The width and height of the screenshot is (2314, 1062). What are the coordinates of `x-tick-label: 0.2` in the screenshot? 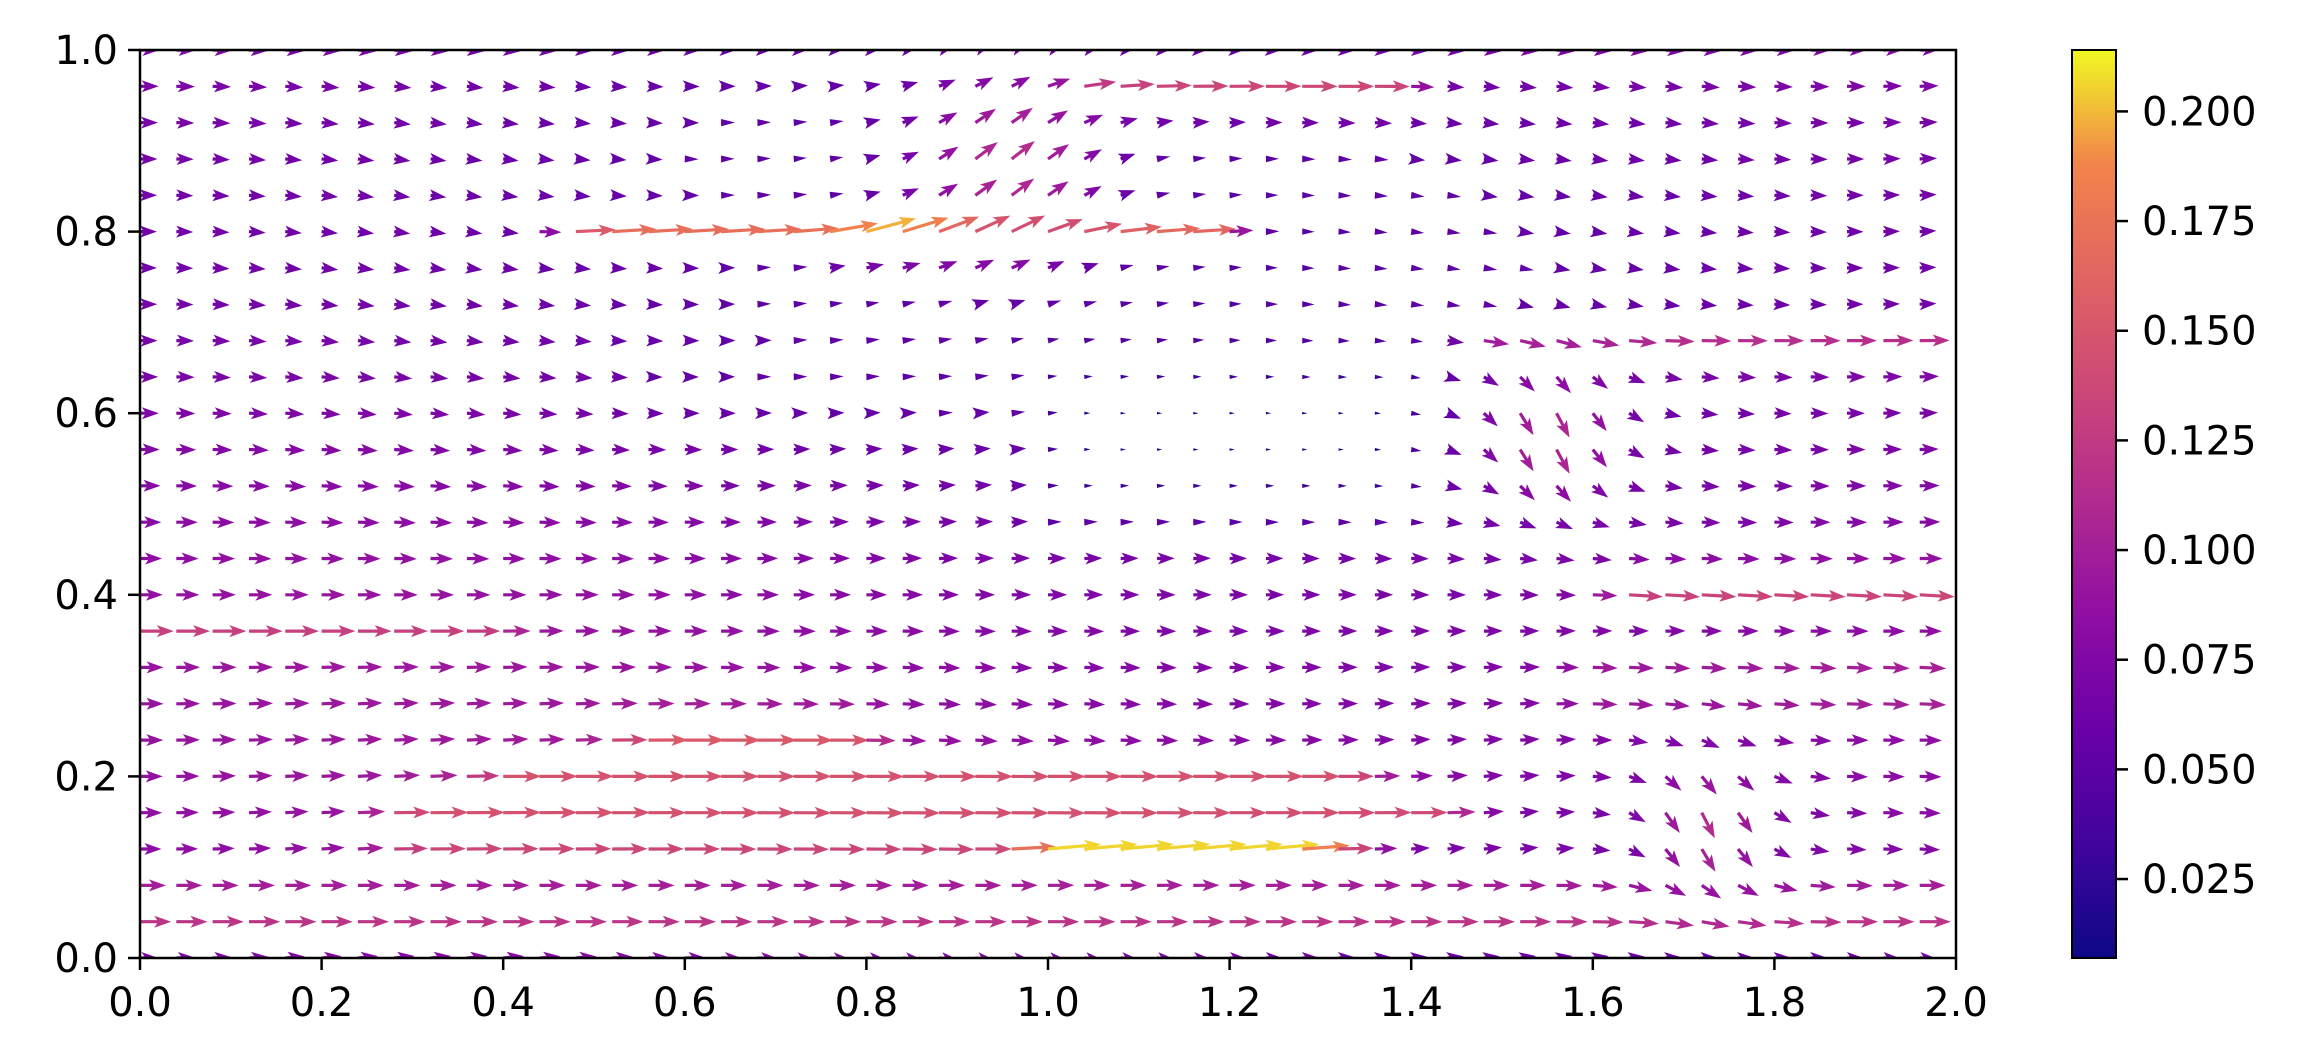 It's located at (322, 1003).